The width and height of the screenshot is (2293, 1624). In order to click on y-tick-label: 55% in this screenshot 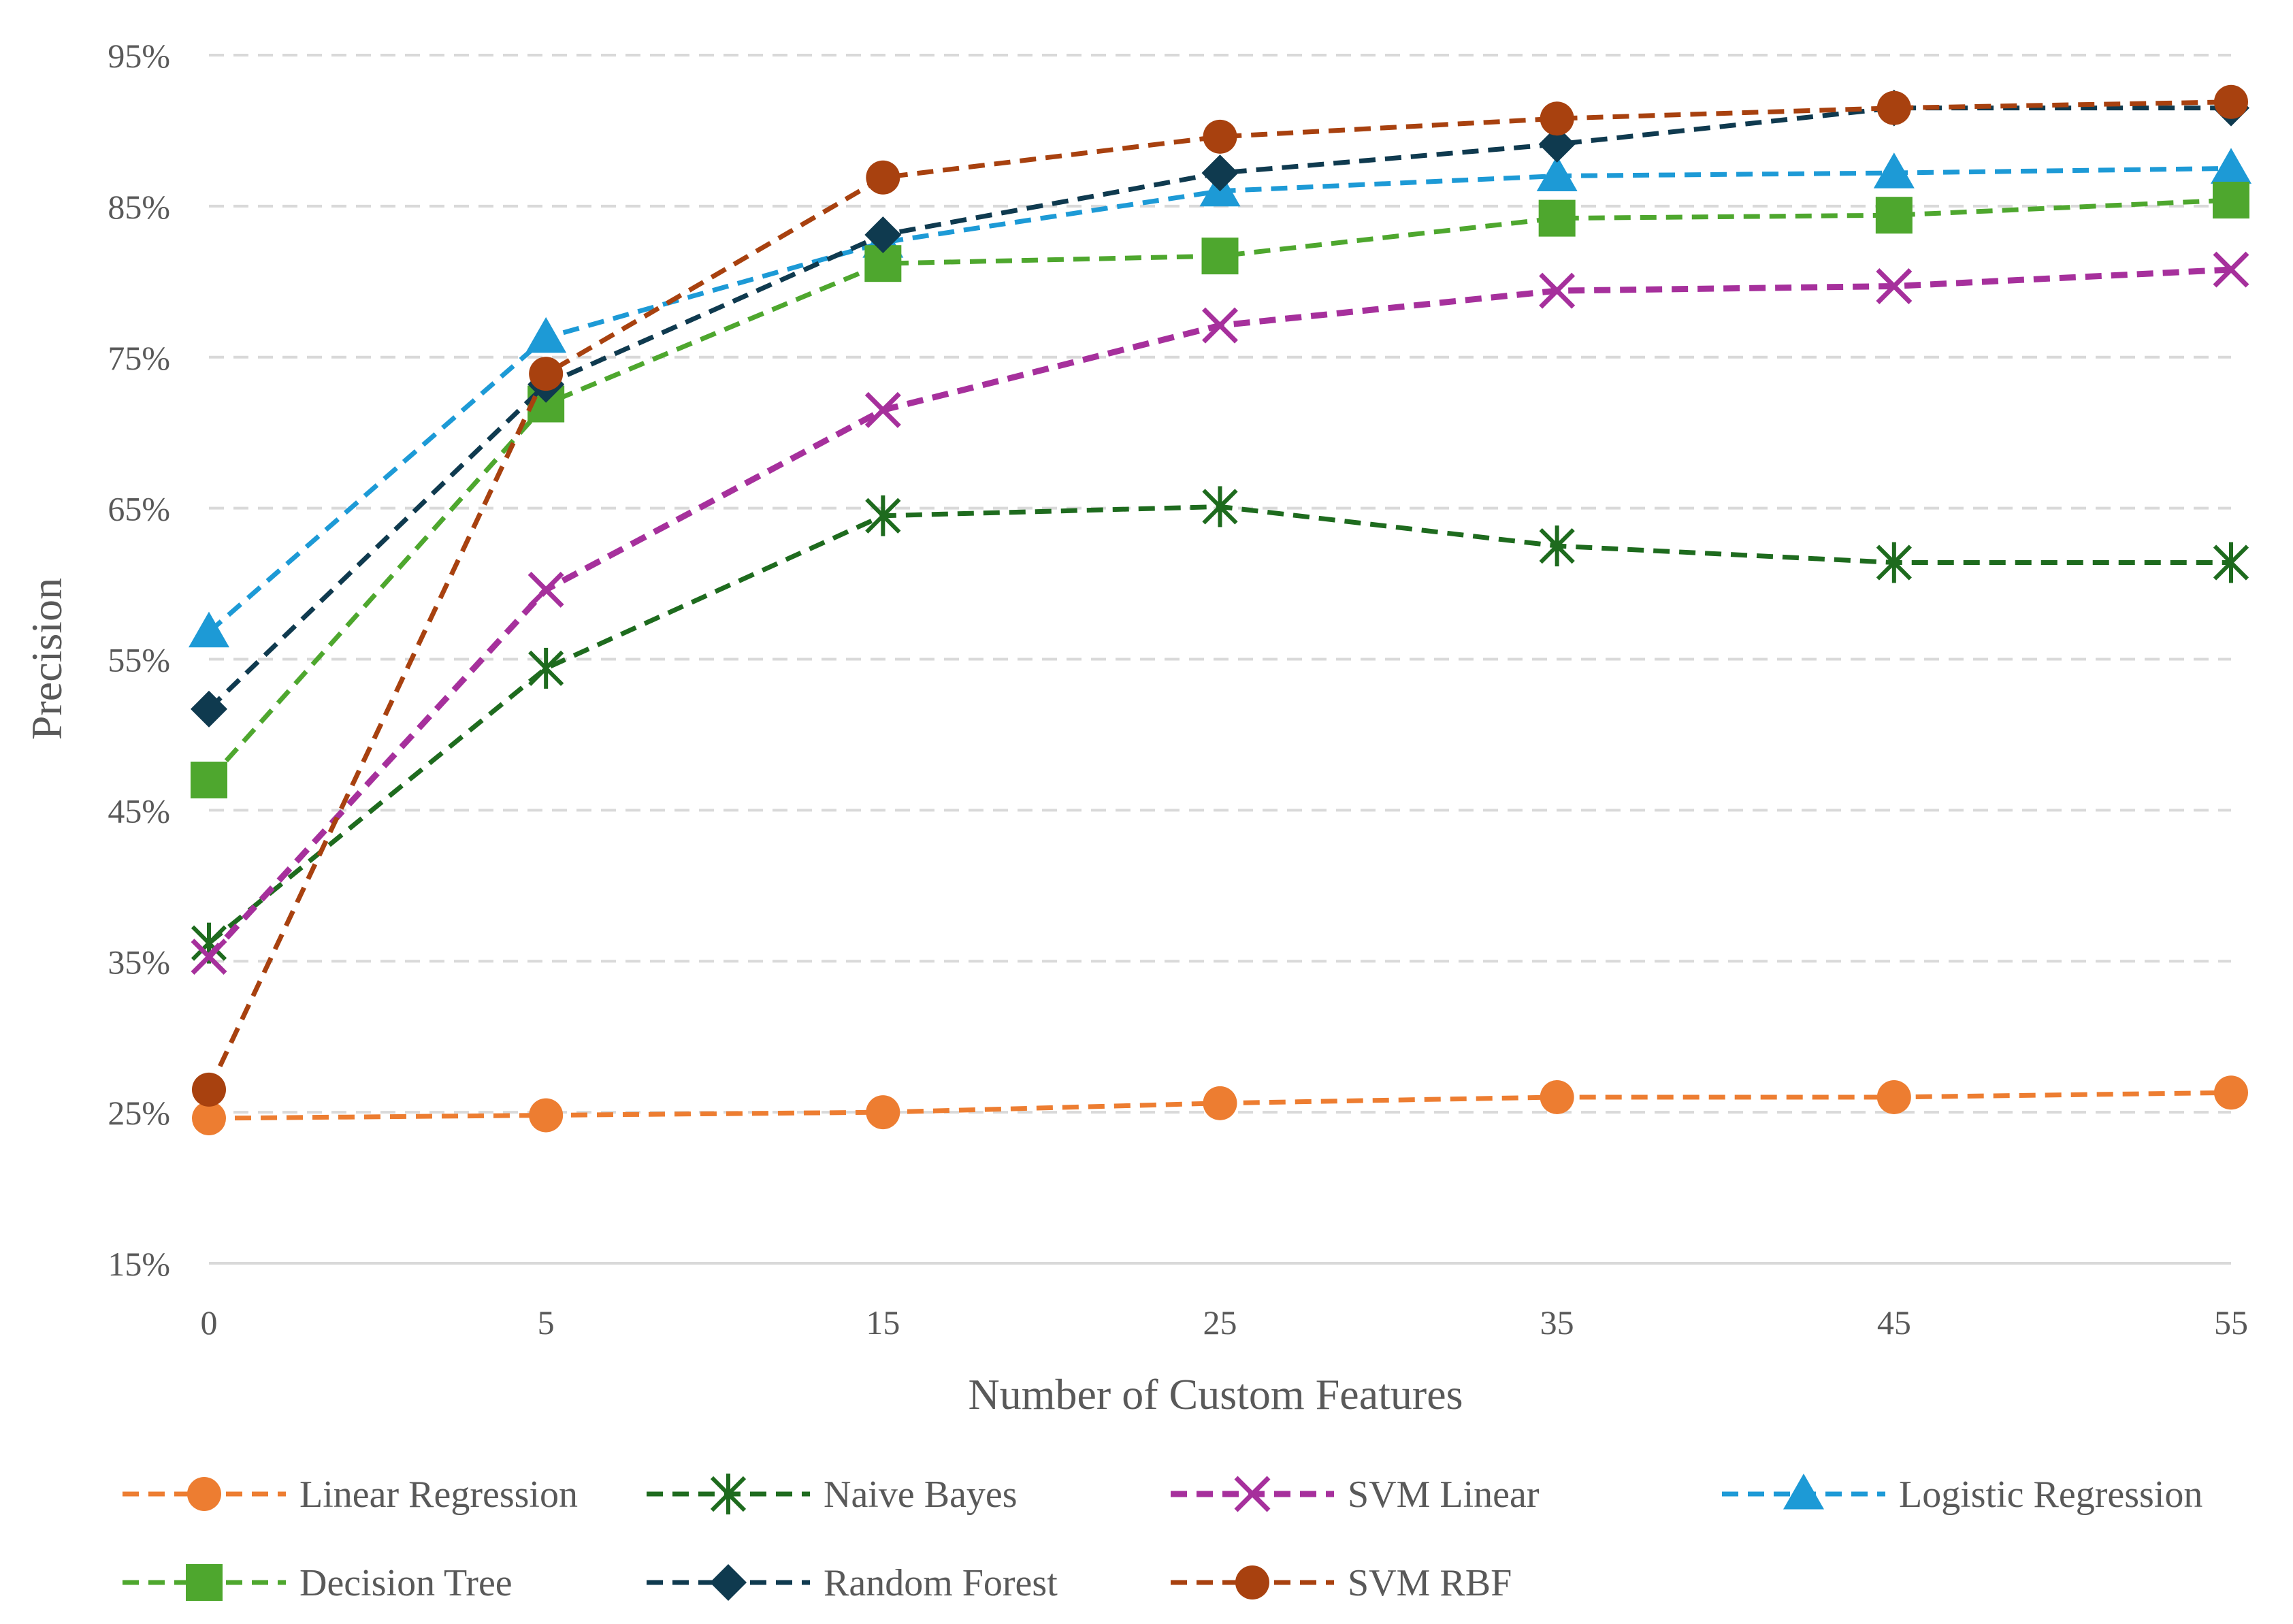, I will do `click(139, 660)`.